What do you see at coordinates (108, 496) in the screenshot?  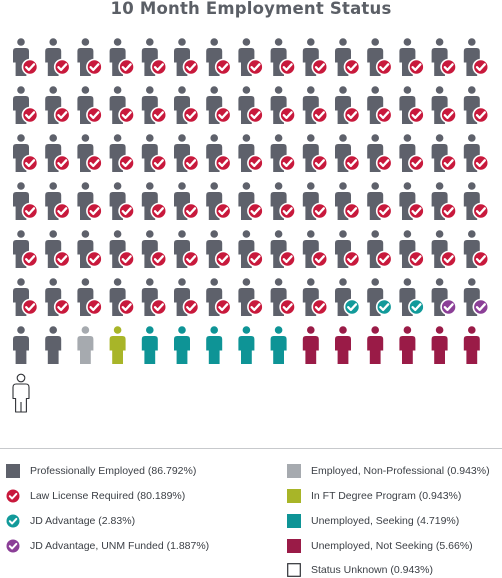 I see `legend-label: Law License Required (80.189%)` at bounding box center [108, 496].